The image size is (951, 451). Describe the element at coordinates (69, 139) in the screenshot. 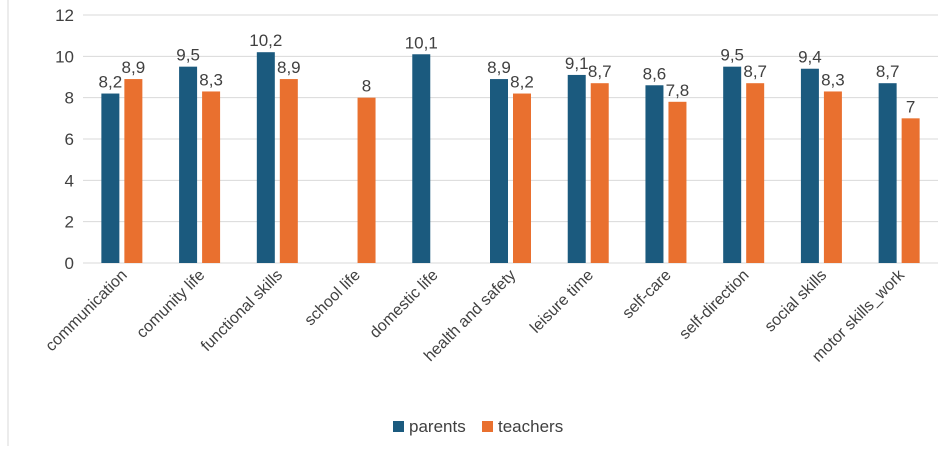

I see `y-tick-label: 6` at that location.